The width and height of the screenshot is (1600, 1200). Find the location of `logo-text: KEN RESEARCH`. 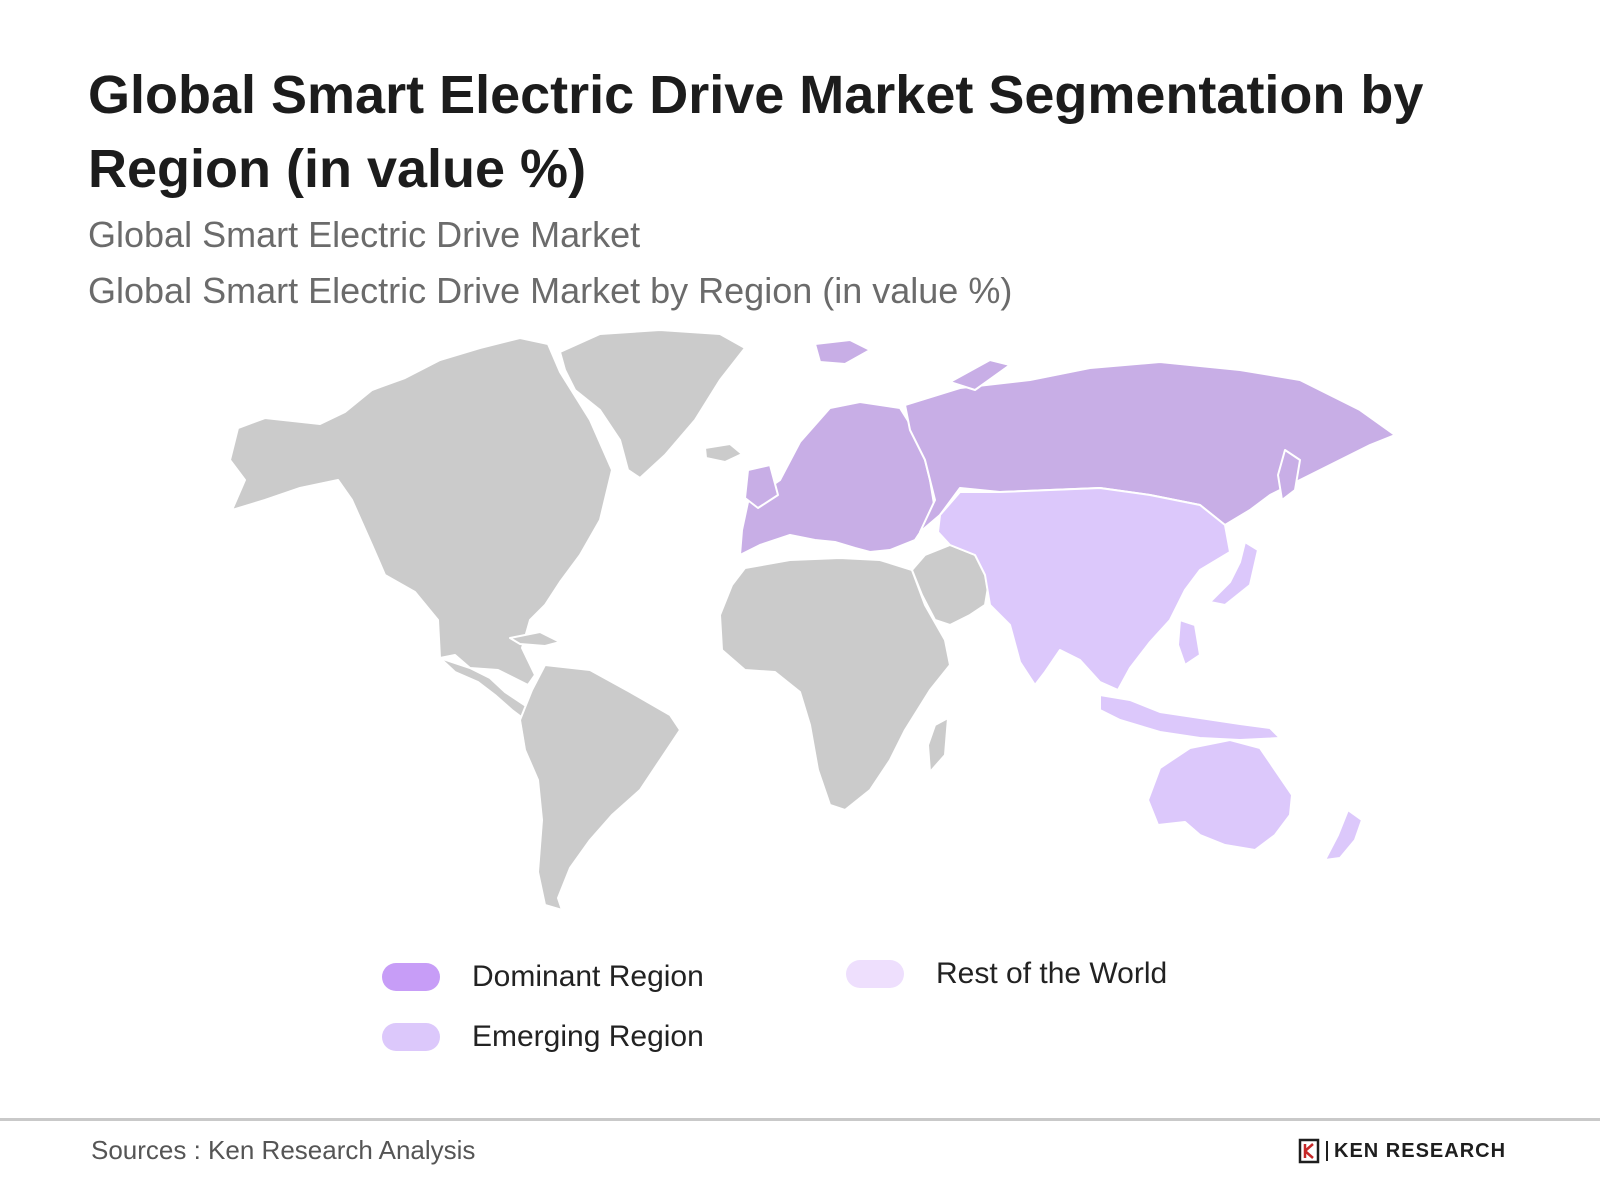

logo-text: KEN RESEARCH is located at coordinates (1416, 1151).